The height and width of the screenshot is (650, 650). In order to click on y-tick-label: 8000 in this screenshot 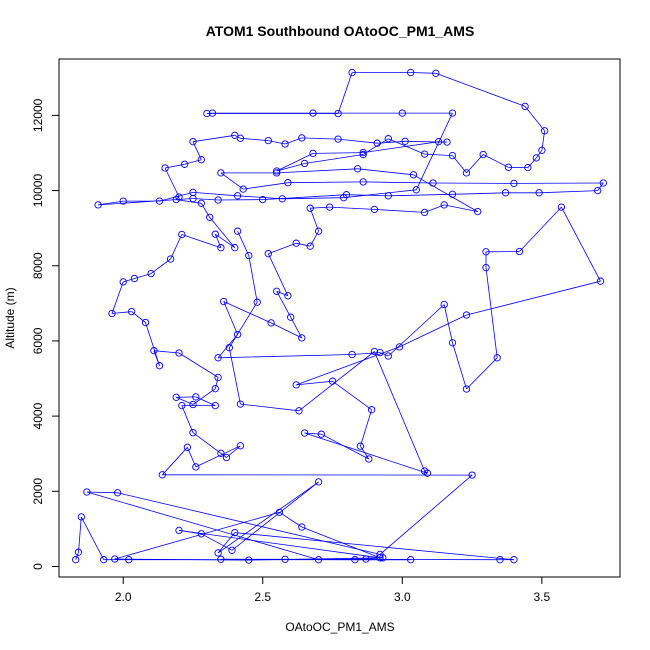, I will do `click(38, 265)`.